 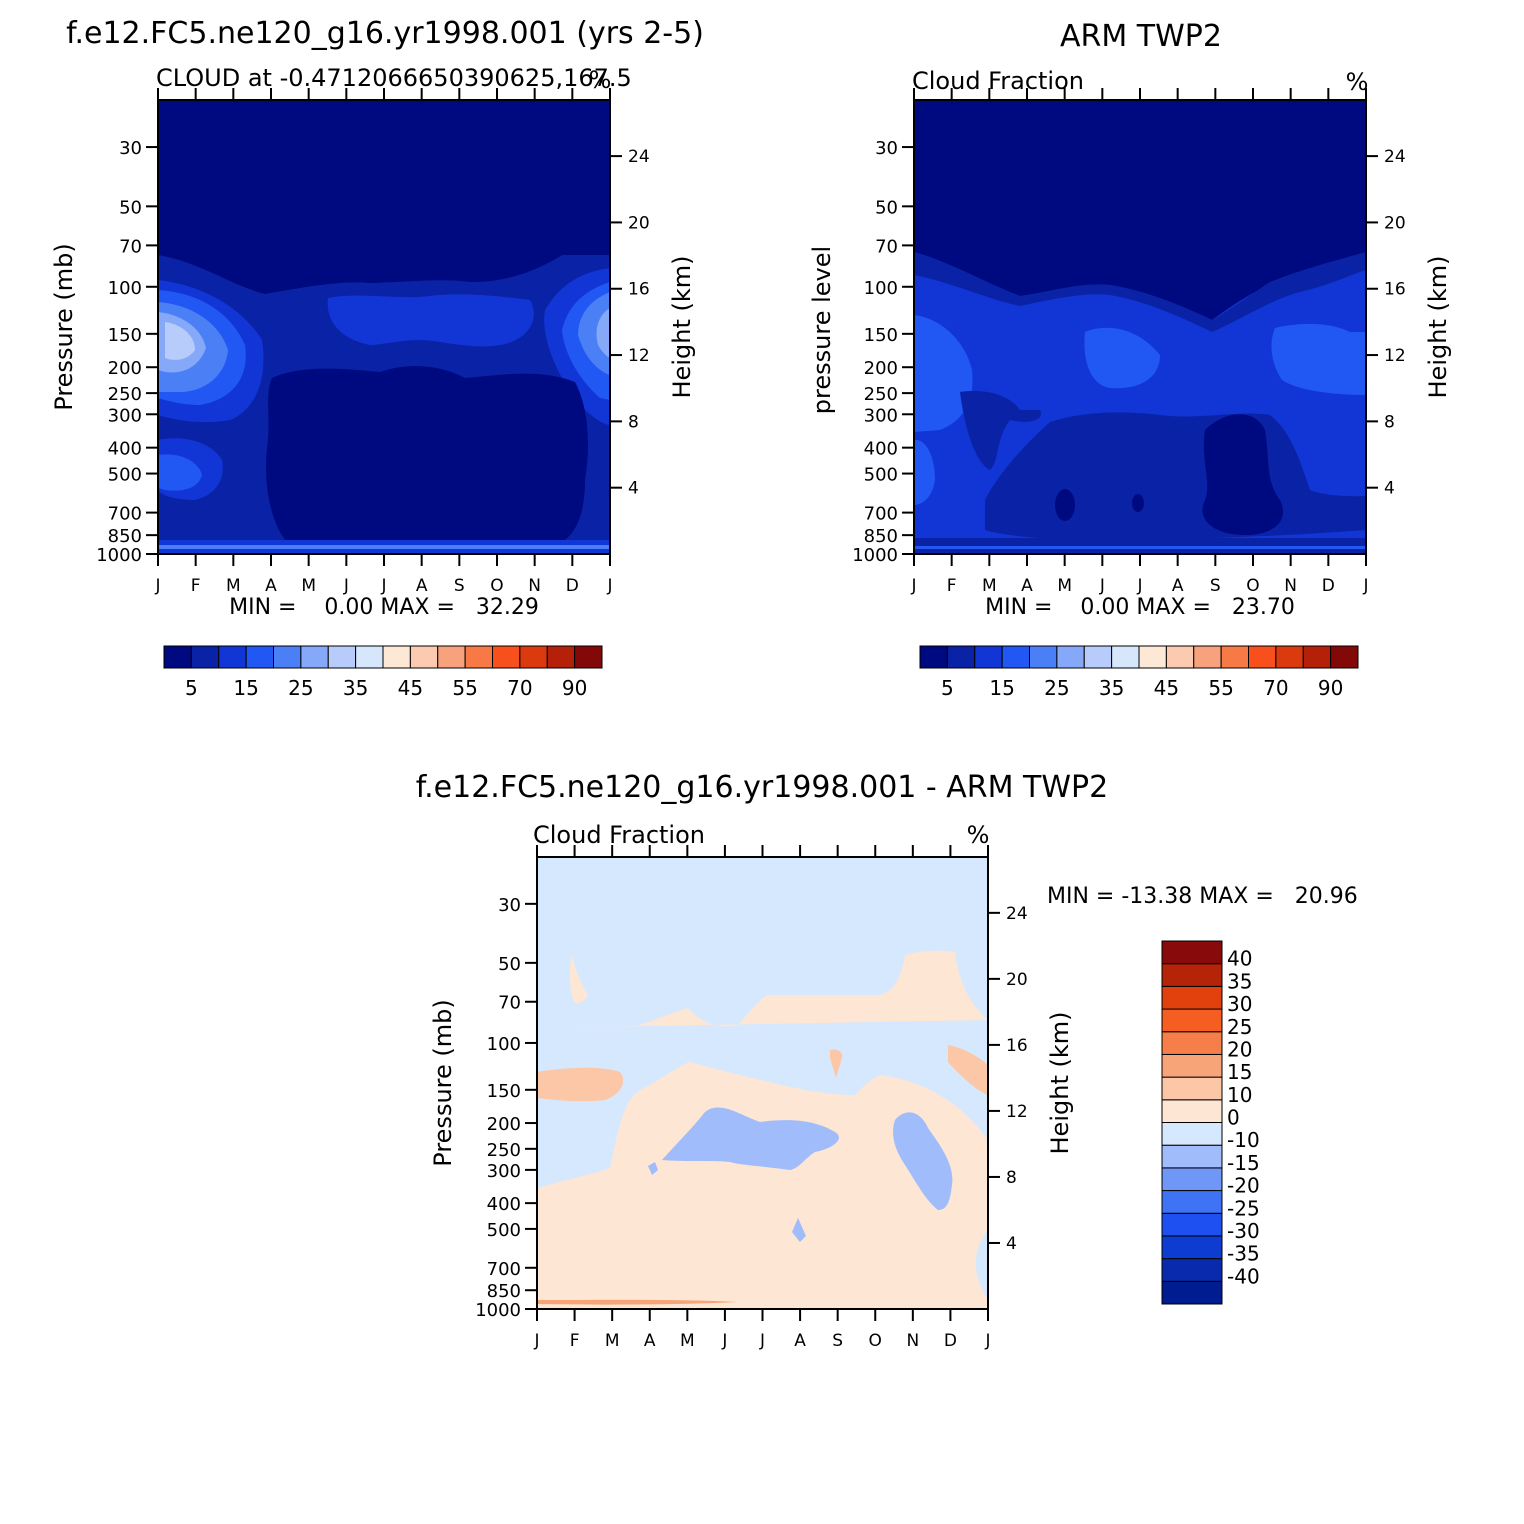 I want to click on y-tick-label: 300, so click(x=125, y=415).